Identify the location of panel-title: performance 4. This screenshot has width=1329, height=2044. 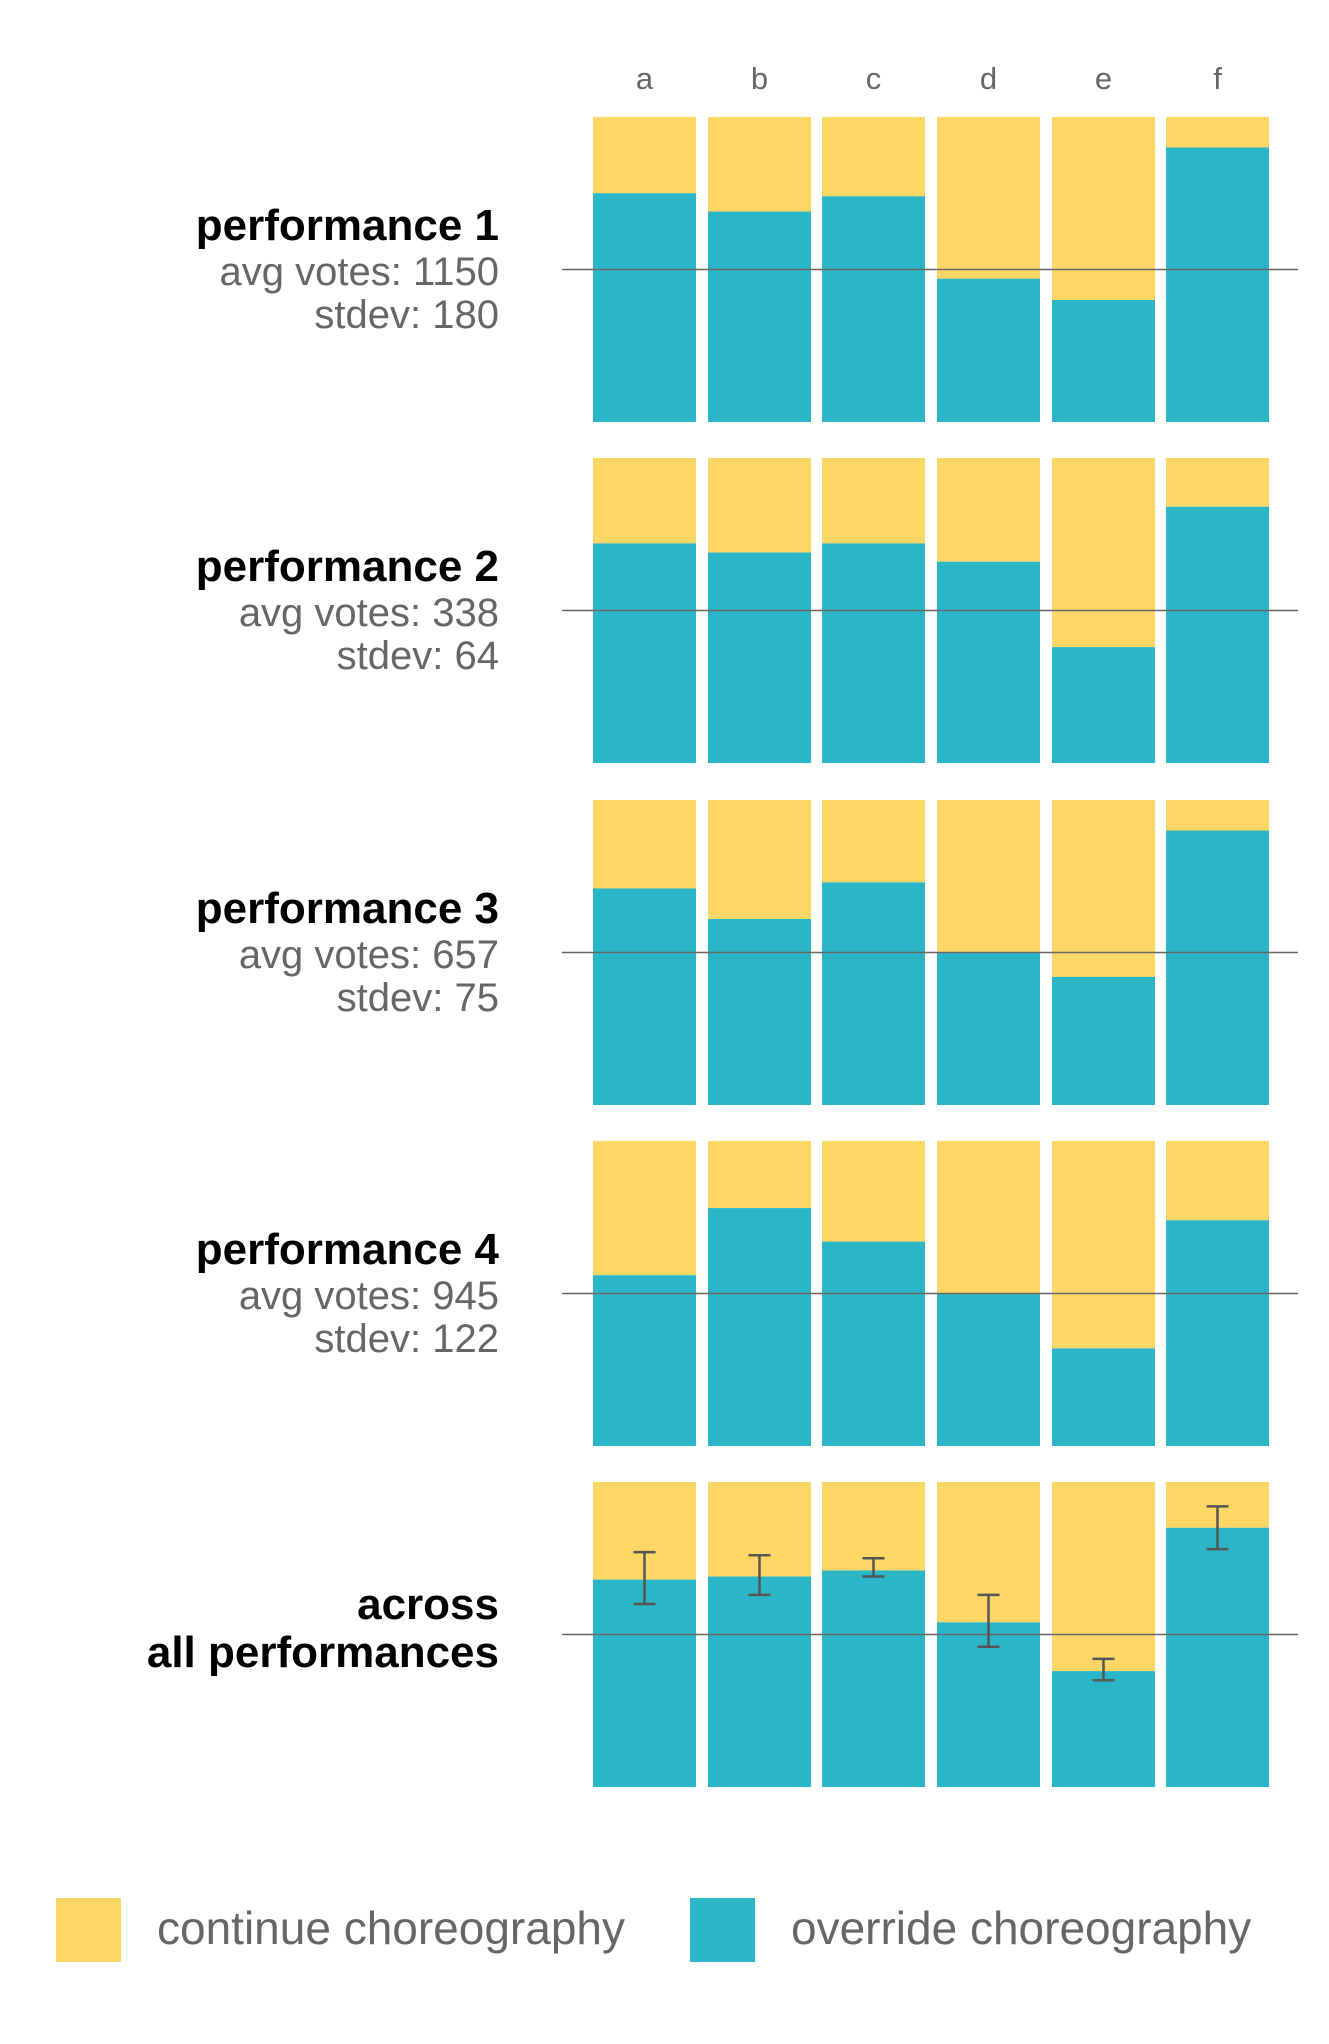
(348, 1249).